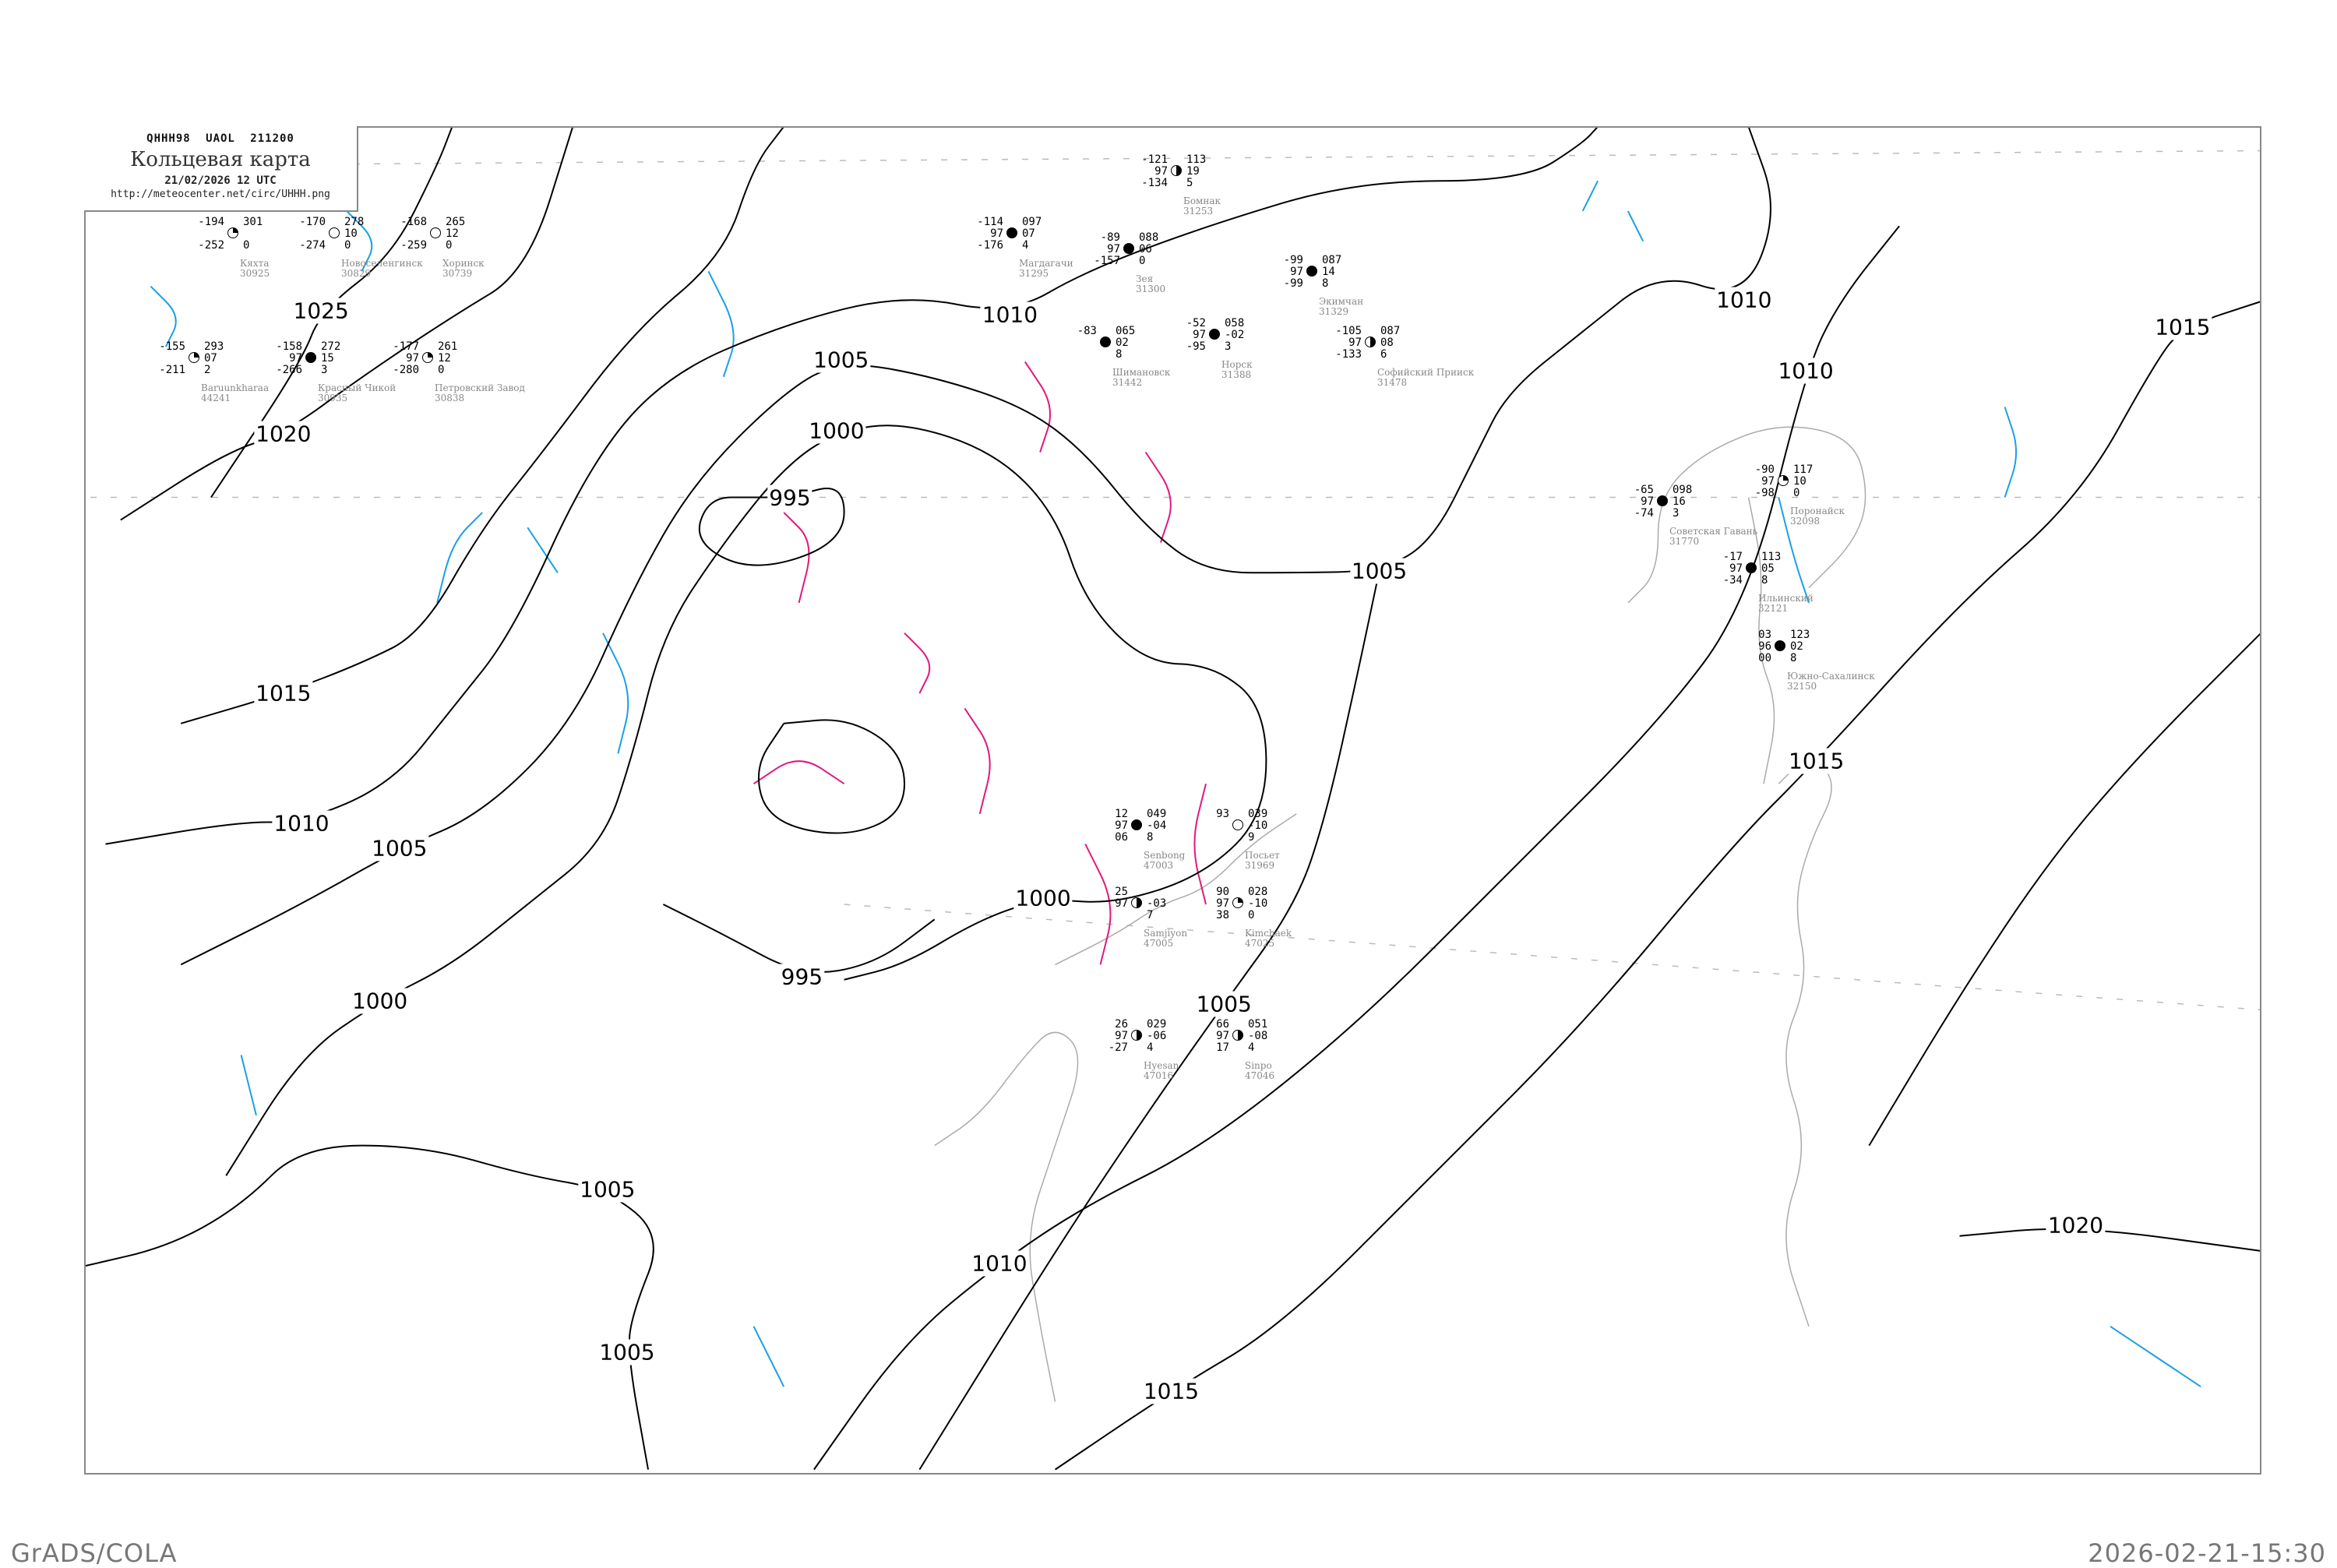 The height and width of the screenshot is (1568, 2337). Describe the element at coordinates (1293, 273) in the screenshot. I see `station-values-left: -99 97 -99` at that location.